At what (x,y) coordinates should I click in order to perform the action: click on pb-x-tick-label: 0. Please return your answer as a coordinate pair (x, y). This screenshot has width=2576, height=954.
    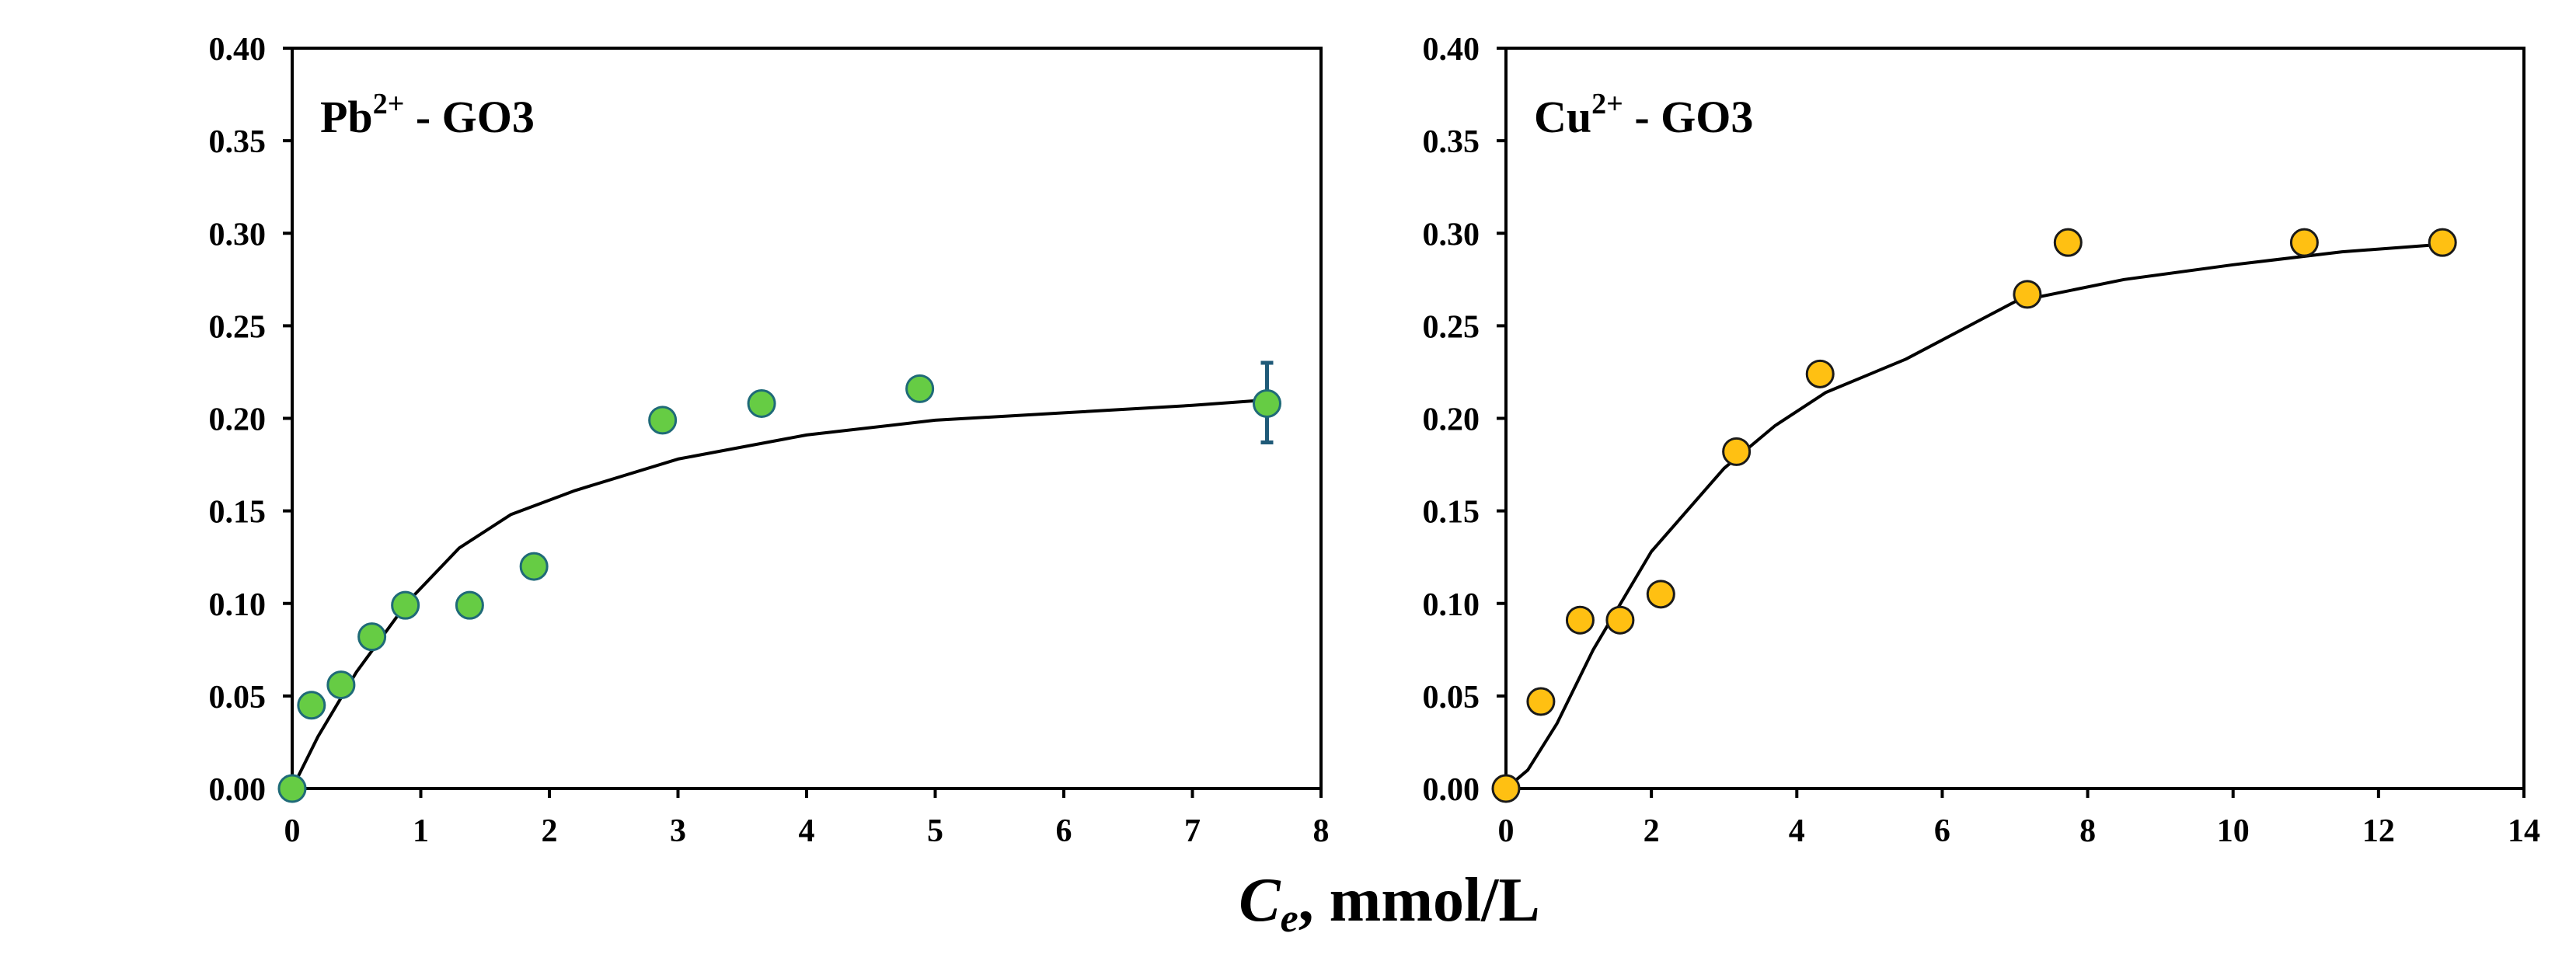
    Looking at the image, I should click on (292, 831).